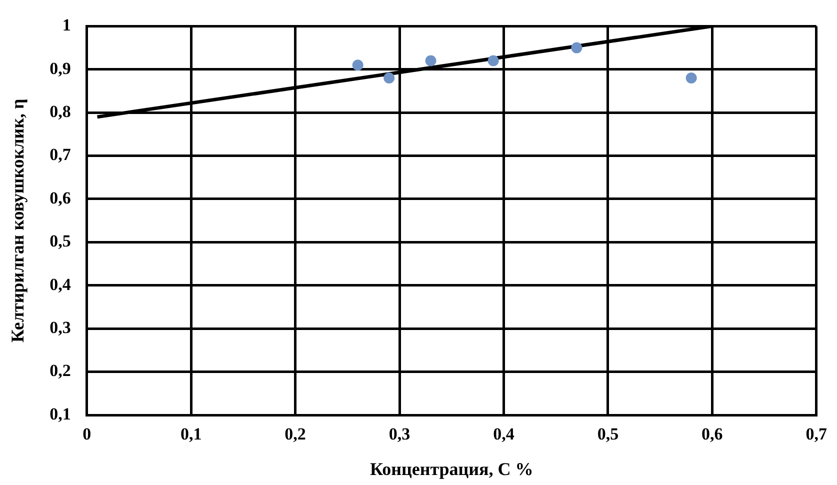 The width and height of the screenshot is (837, 485). I want to click on x-axis-title: Концентрация, С %, so click(452, 468).